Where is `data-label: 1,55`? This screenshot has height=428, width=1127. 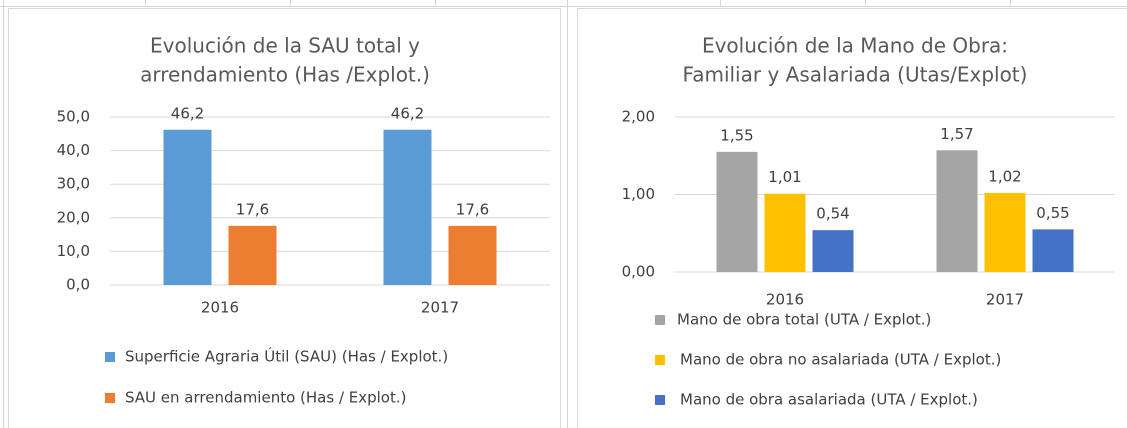 data-label: 1,55 is located at coordinates (736, 135).